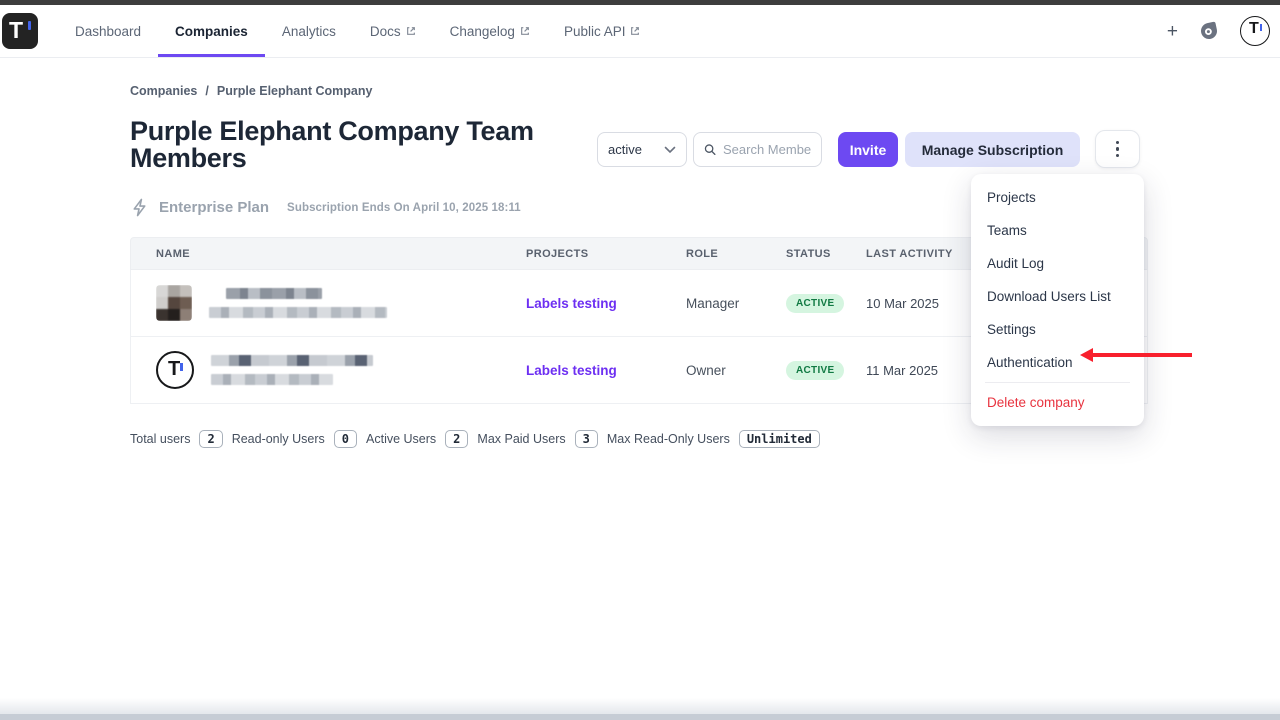  I want to click on nav-label: Changelog, so click(482, 31).